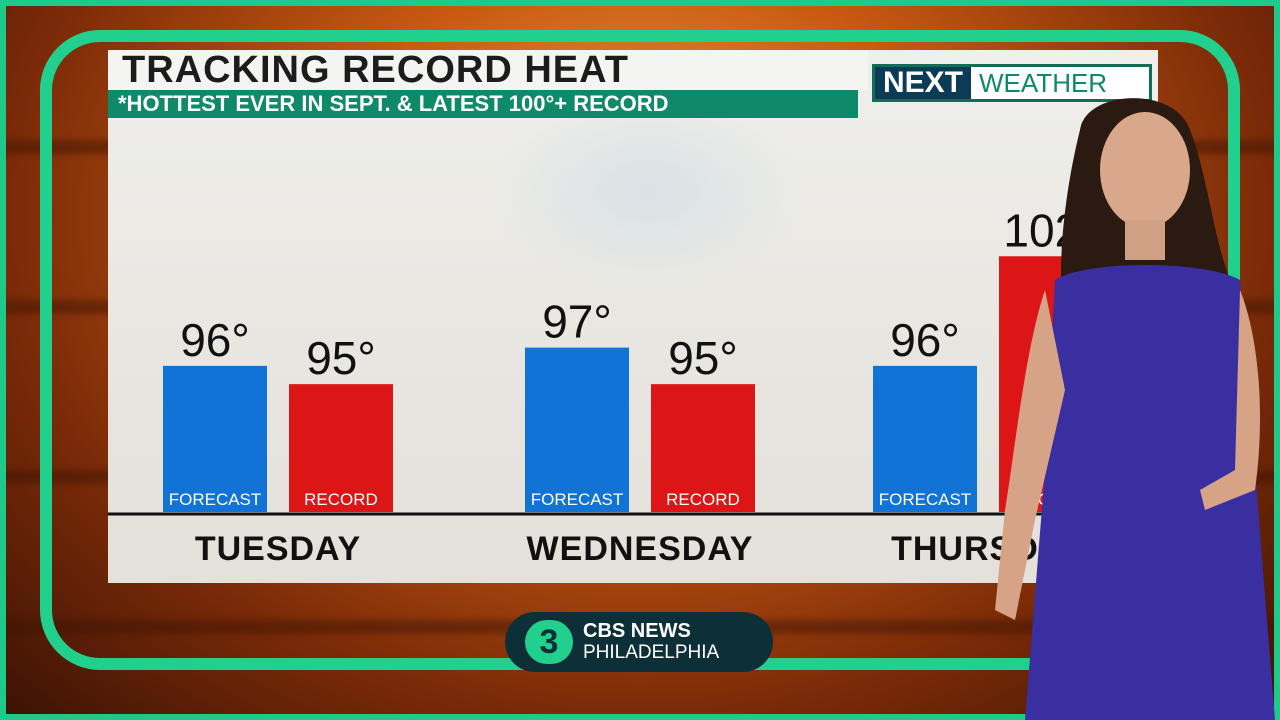 The height and width of the screenshot is (720, 1280). I want to click on graphic-title: TRACKING RECORD HEAT, so click(488, 70).